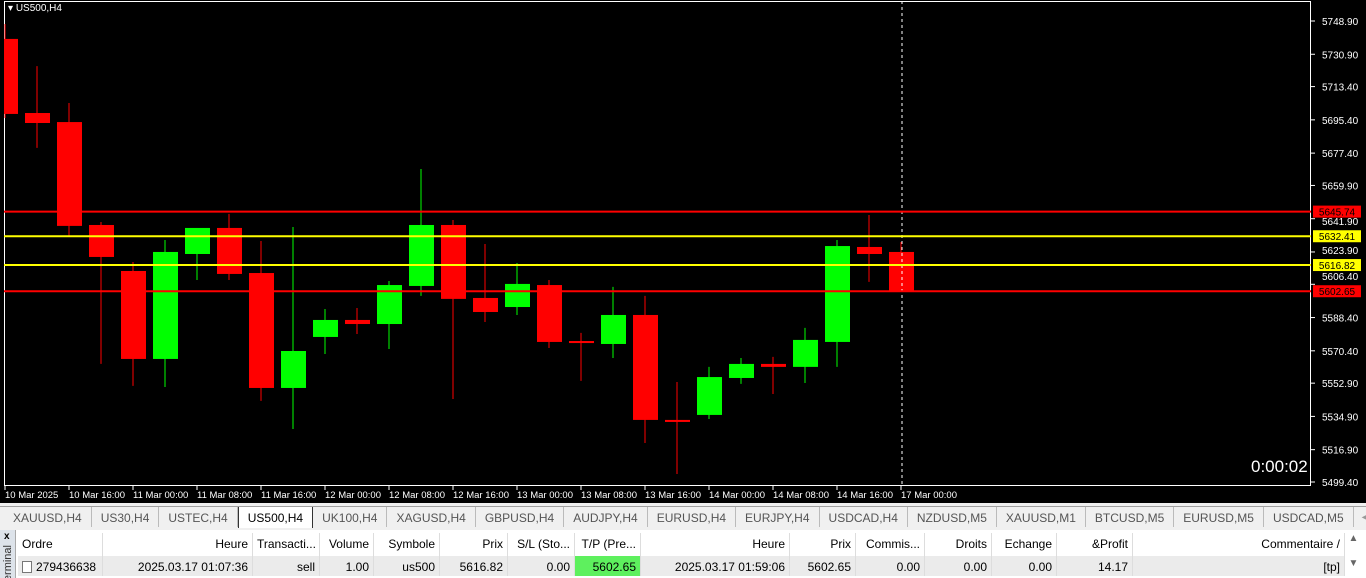 Image resolution: width=1366 pixels, height=578 pixels. What do you see at coordinates (823, 566) in the screenshot?
I see `cell-close-price: 5602.65` at bounding box center [823, 566].